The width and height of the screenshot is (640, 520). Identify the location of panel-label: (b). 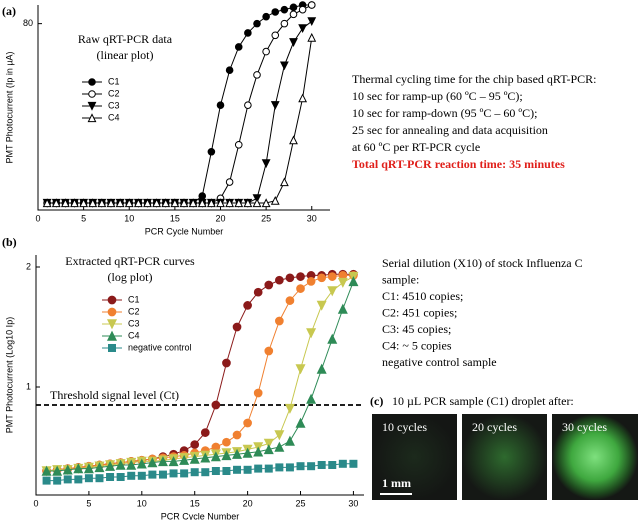
(9, 242).